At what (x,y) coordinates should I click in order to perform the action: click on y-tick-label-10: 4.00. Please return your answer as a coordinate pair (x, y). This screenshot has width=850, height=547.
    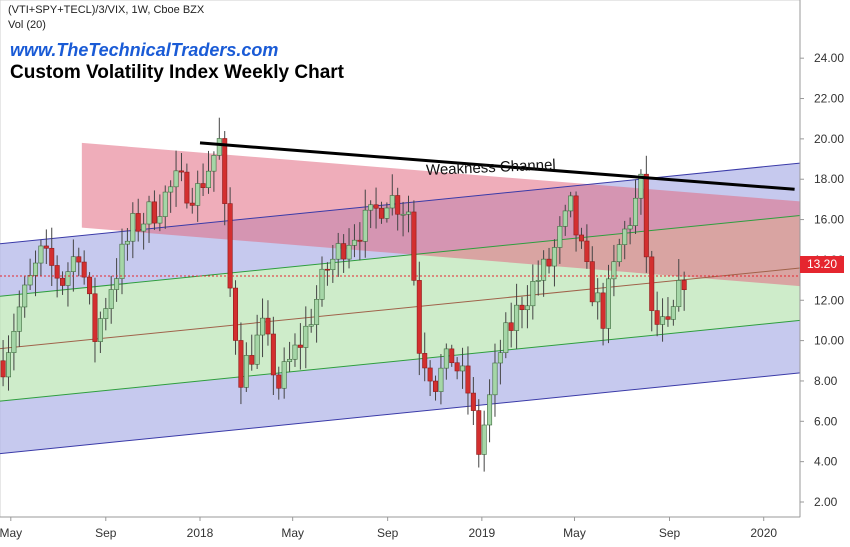
    Looking at the image, I should click on (826, 462).